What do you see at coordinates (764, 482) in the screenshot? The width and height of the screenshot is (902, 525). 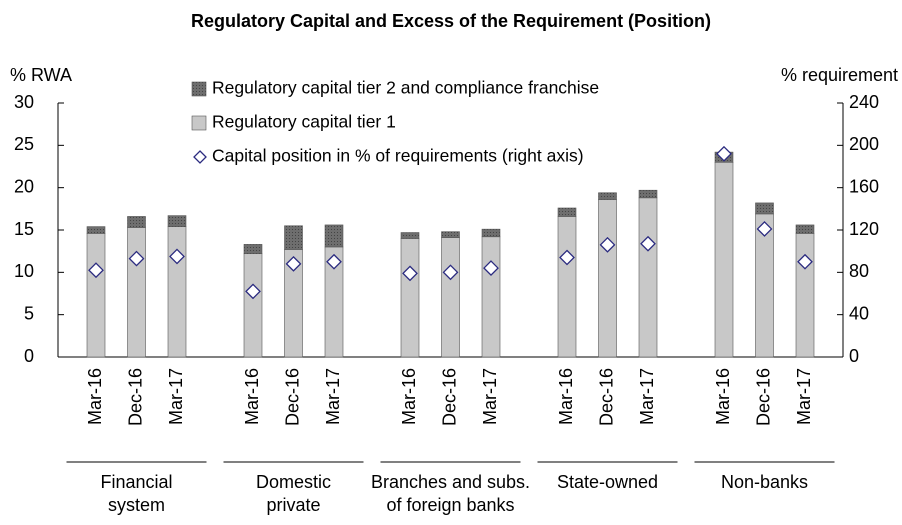 I see `group-label: Non-banks` at bounding box center [764, 482].